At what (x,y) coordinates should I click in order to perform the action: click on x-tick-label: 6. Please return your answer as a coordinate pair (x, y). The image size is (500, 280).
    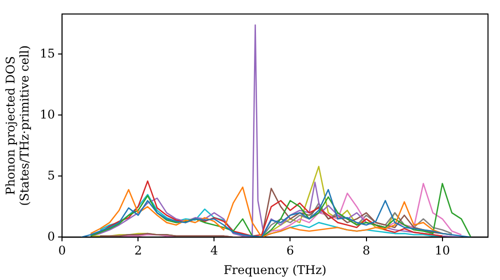
    Looking at the image, I should click on (290, 251).